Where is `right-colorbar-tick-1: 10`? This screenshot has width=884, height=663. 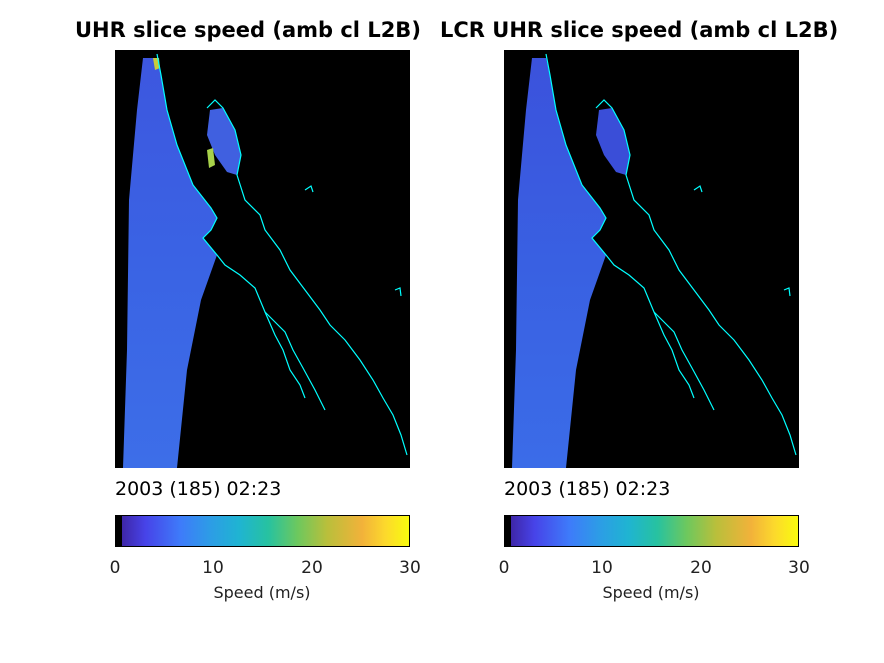
right-colorbar-tick-1: 10 is located at coordinates (602, 568).